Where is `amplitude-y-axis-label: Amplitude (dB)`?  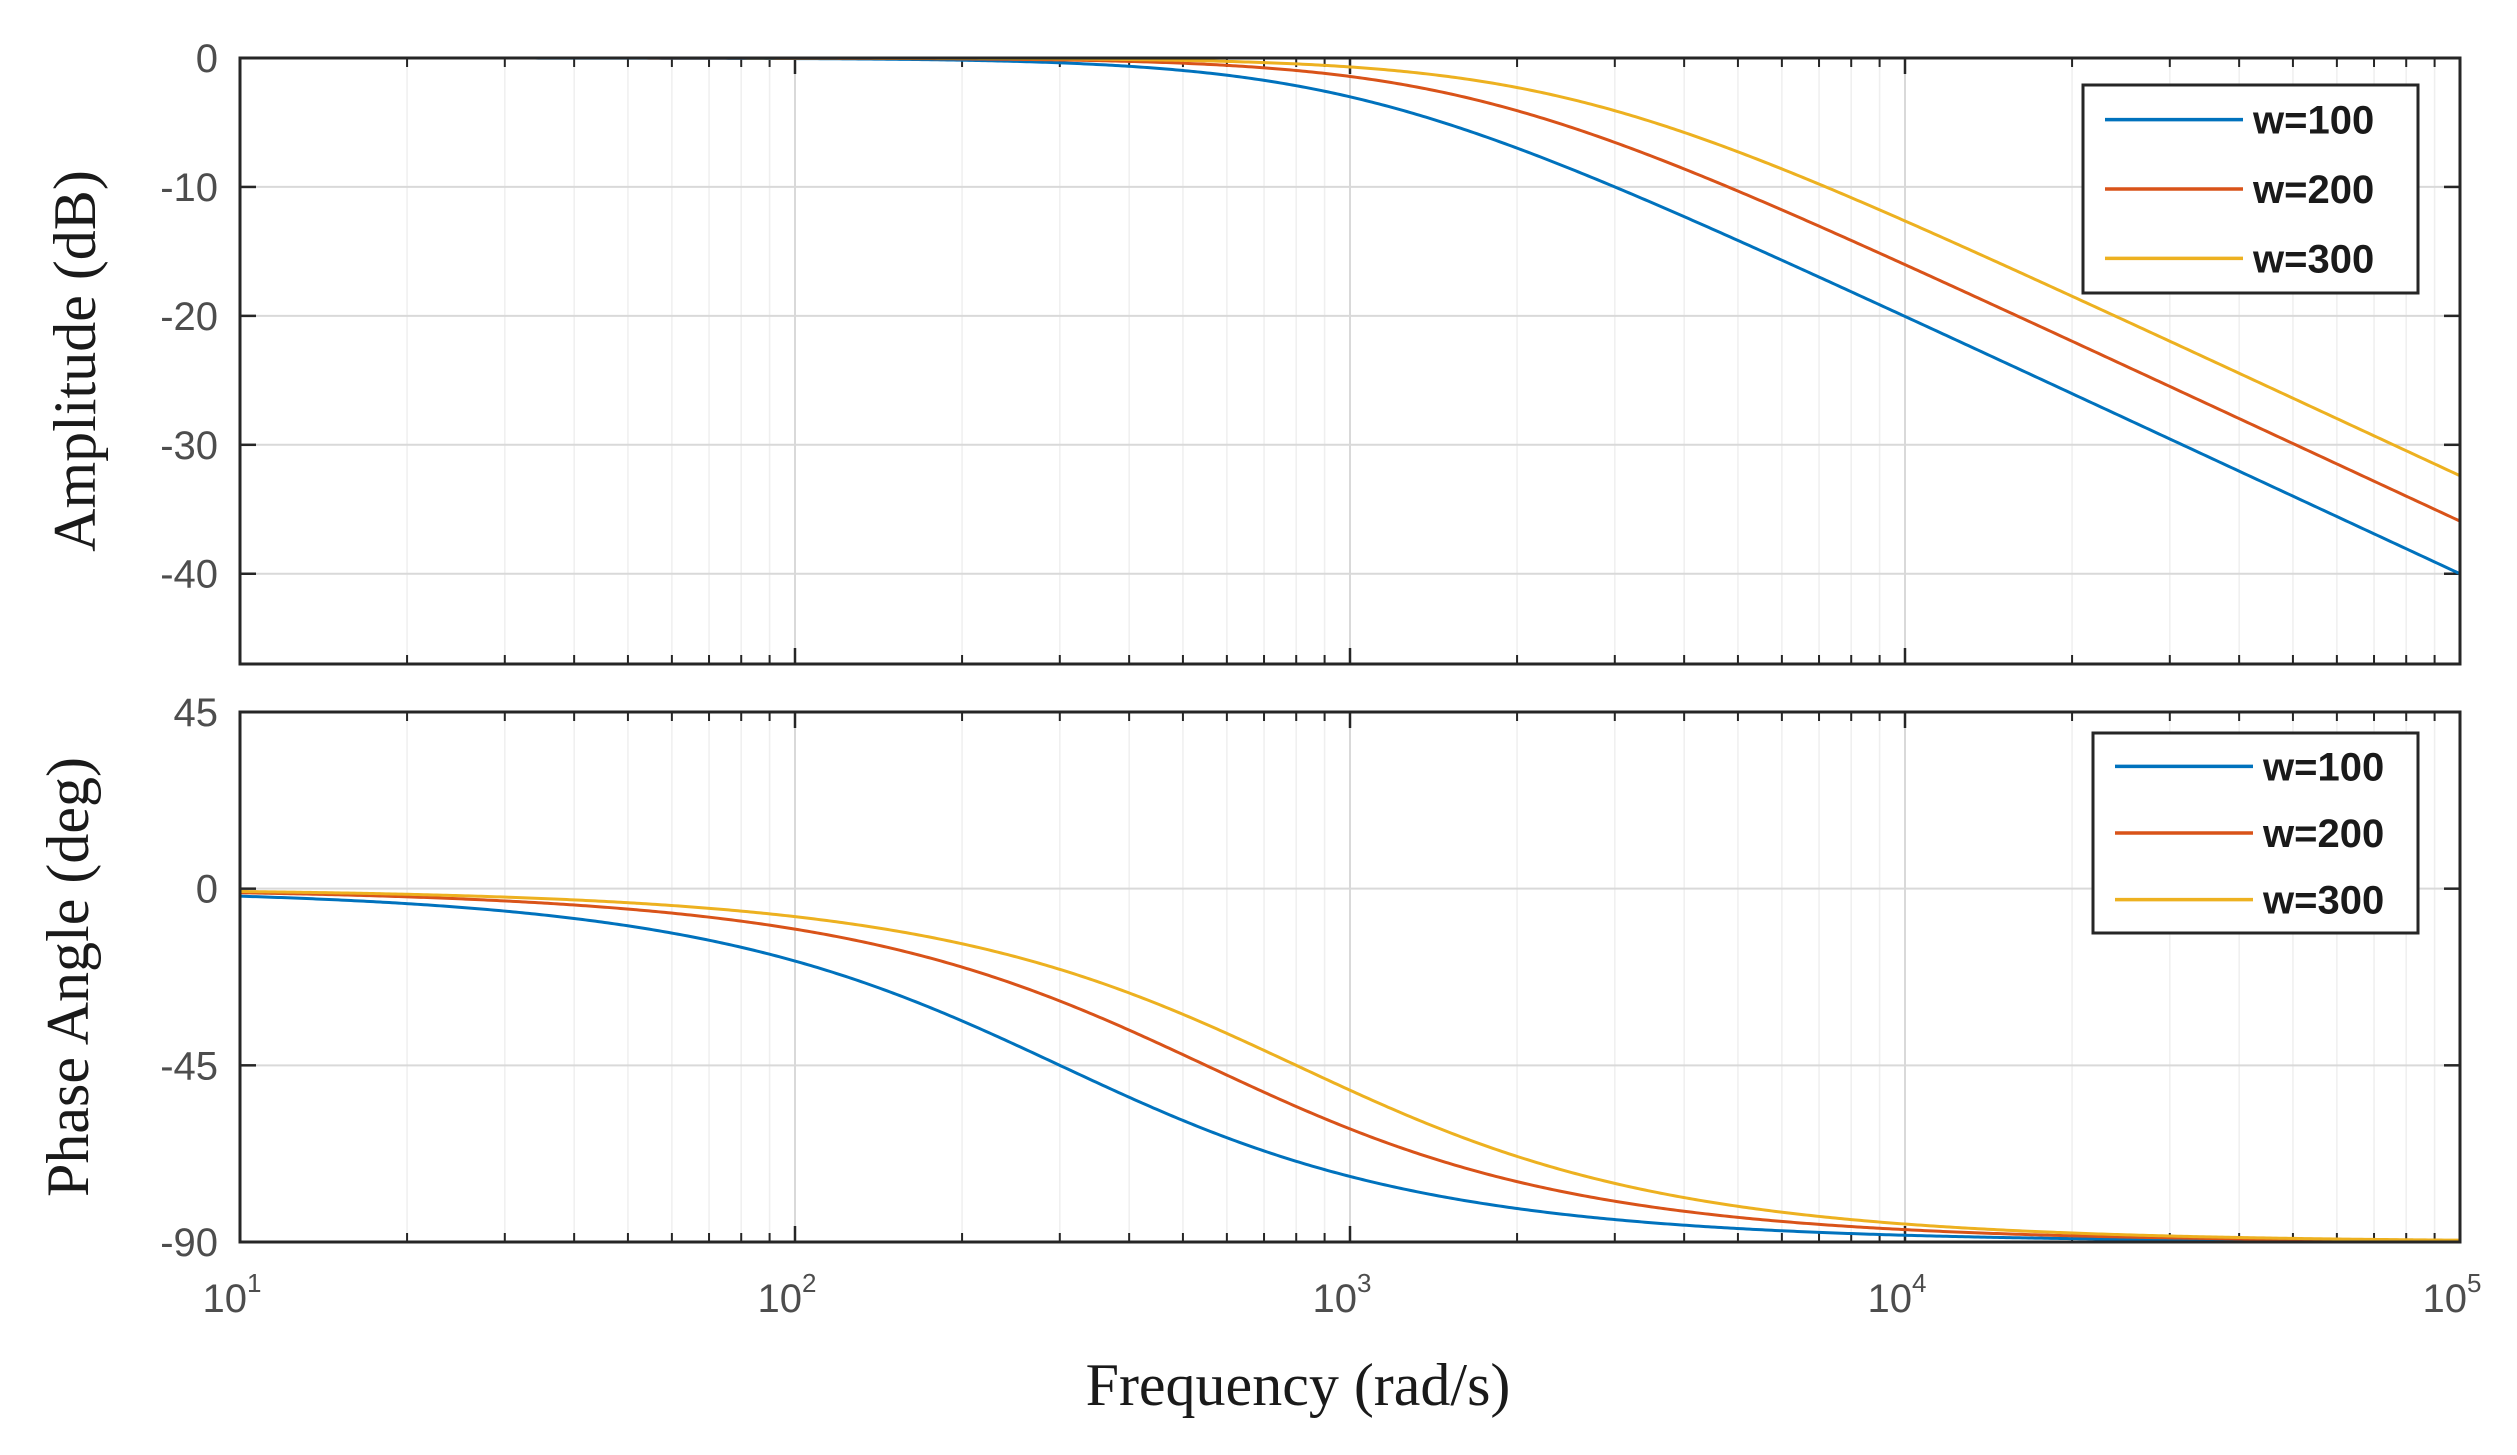
amplitude-y-axis-label: Amplitude (dB) is located at coordinates (75, 361).